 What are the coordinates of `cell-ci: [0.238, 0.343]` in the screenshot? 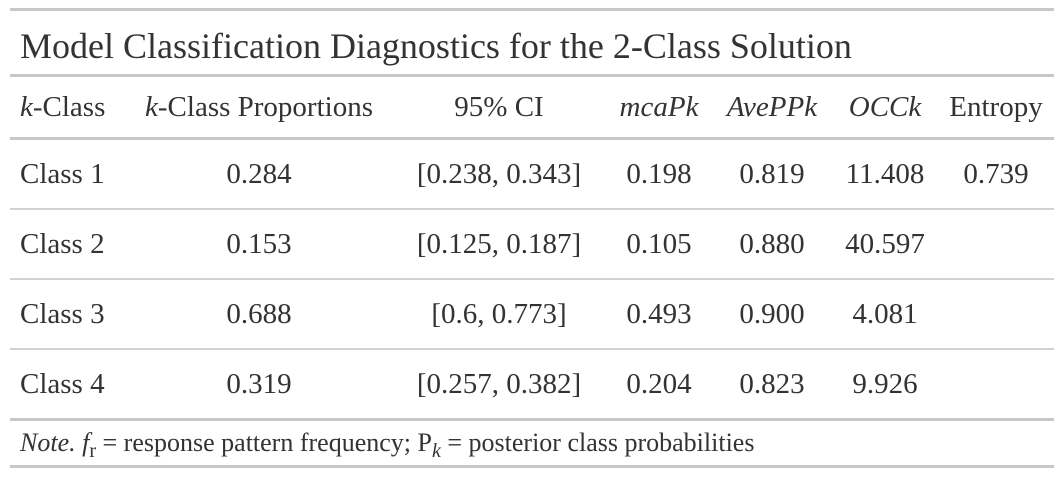 It's located at (499, 175).